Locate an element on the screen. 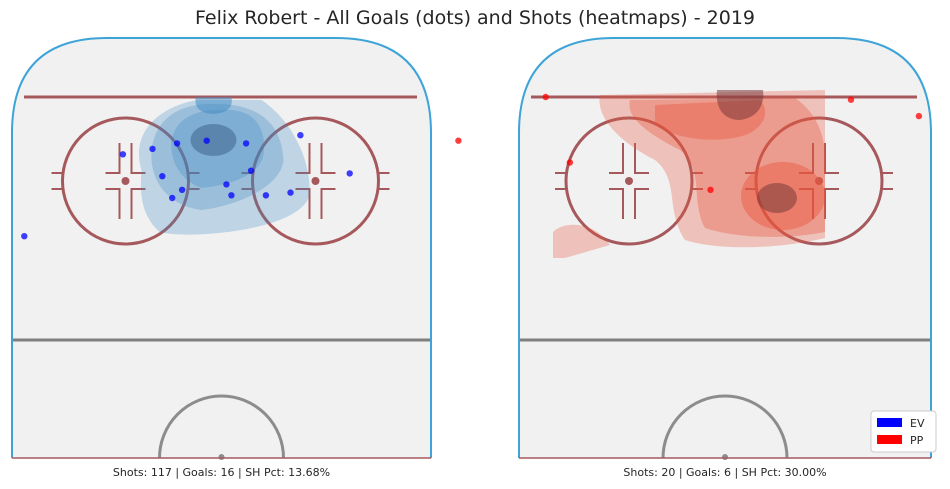  legend: EV PP is located at coordinates (903, 431).